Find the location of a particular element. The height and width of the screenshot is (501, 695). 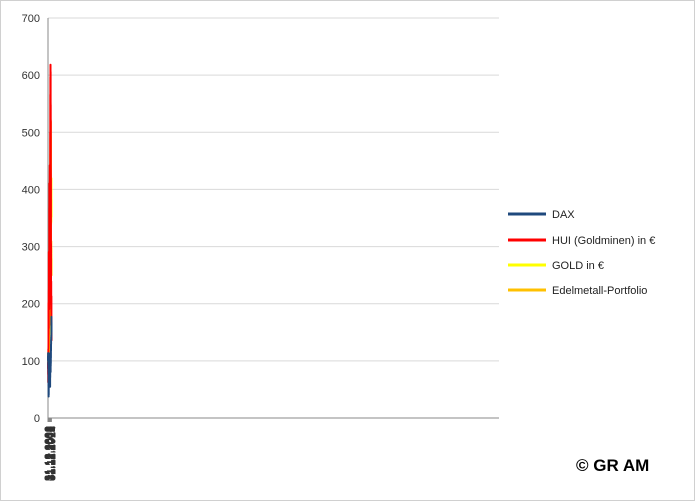

x-tick-label: 31.12.2000 is located at coordinates (49, 453).